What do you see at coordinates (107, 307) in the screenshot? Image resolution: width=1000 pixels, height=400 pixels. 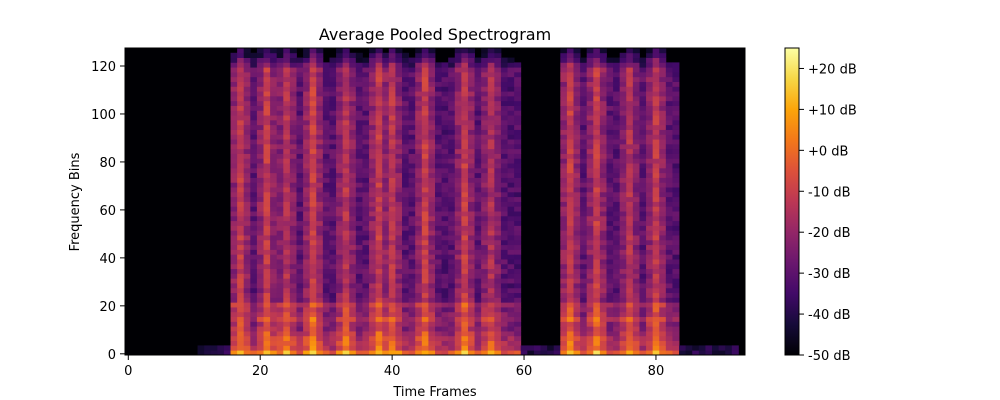 I see `y-tick-label: 20` at bounding box center [107, 307].